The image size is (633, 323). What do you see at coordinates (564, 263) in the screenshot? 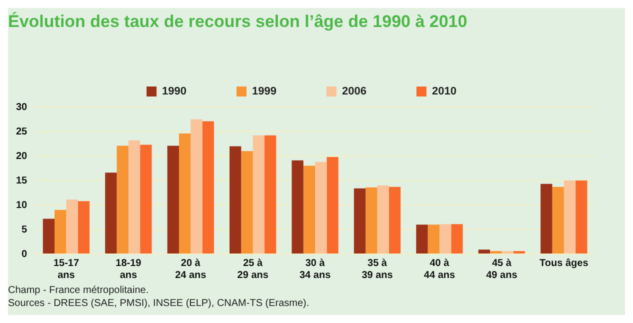
I see `x-tick-label: Tous âges` at bounding box center [564, 263].